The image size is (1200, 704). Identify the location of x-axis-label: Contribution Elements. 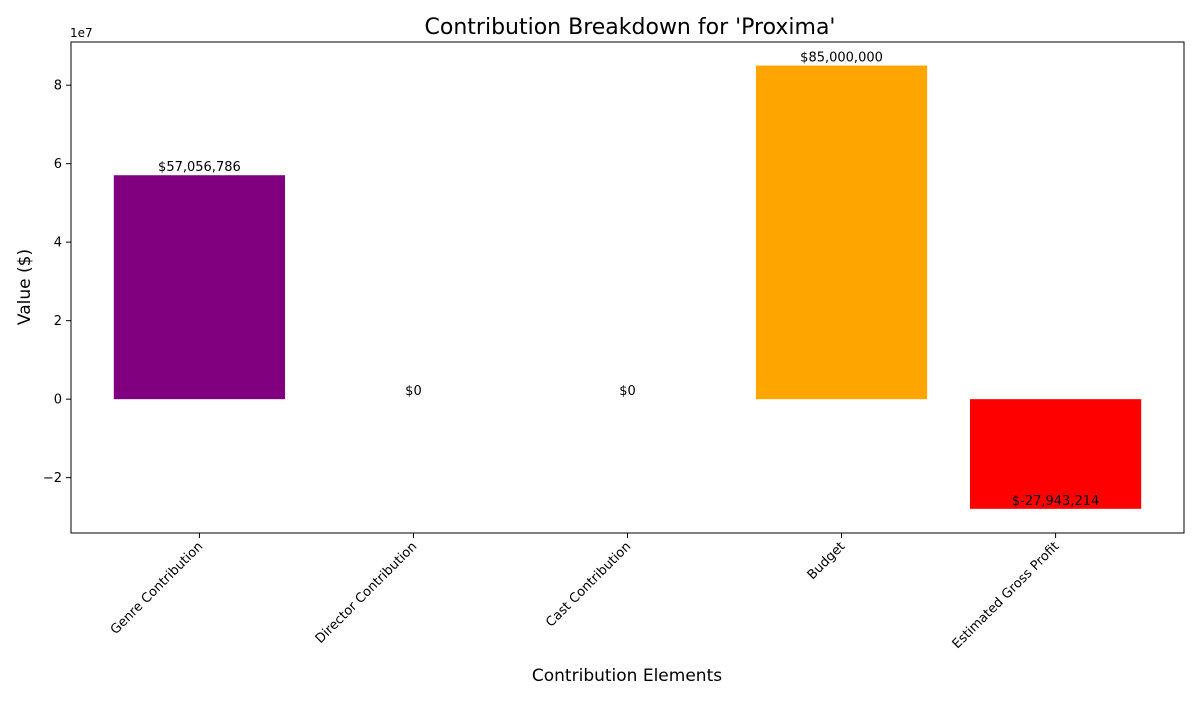
(627, 676).